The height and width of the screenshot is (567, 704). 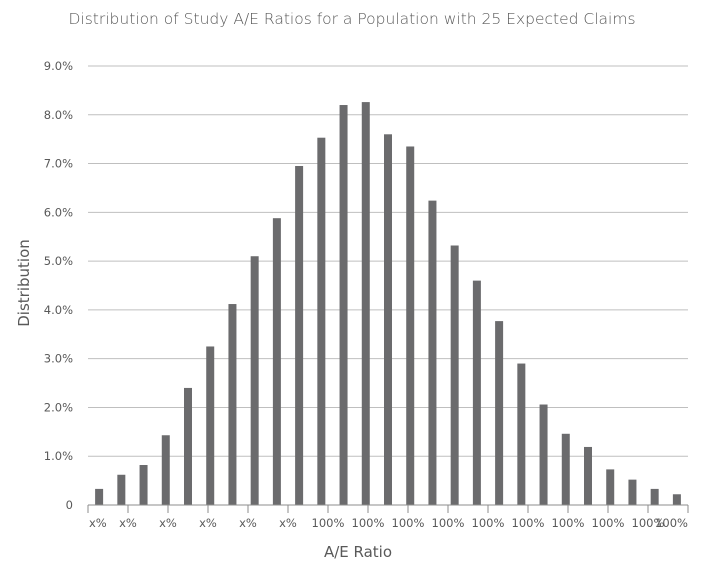 What do you see at coordinates (58, 359) in the screenshot?
I see `y-tick-label: 3.0%` at bounding box center [58, 359].